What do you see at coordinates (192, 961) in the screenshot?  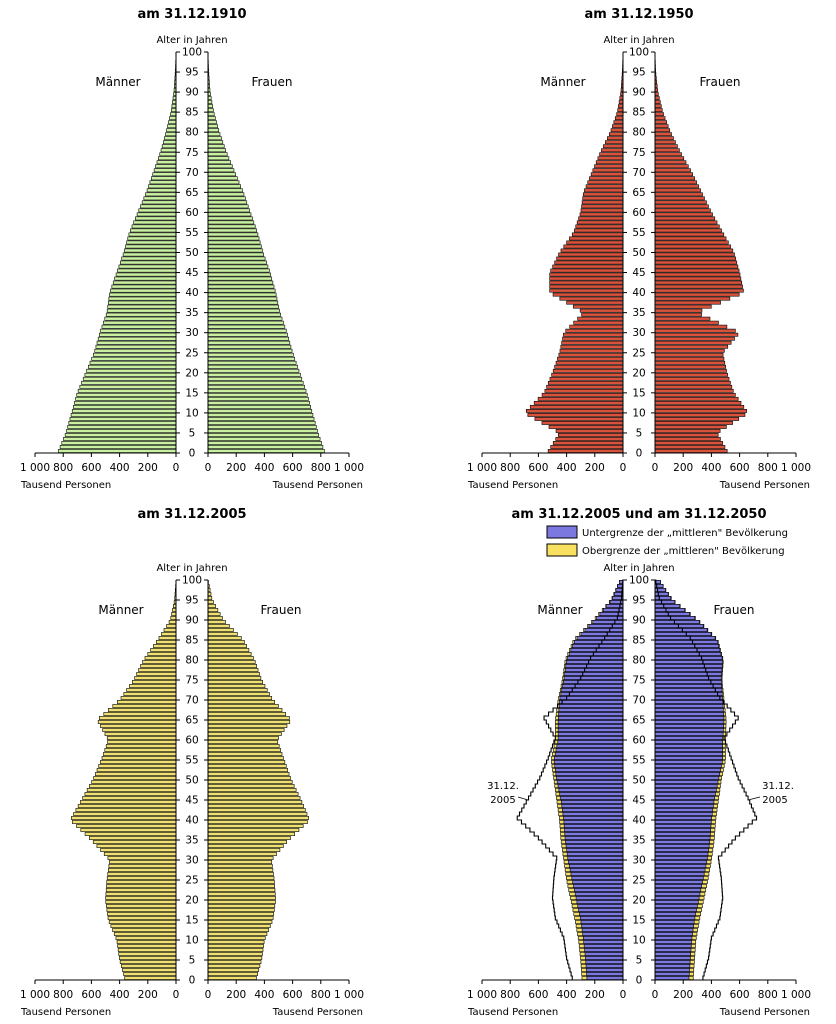 I see `age-tick-label: 5` at bounding box center [192, 961].